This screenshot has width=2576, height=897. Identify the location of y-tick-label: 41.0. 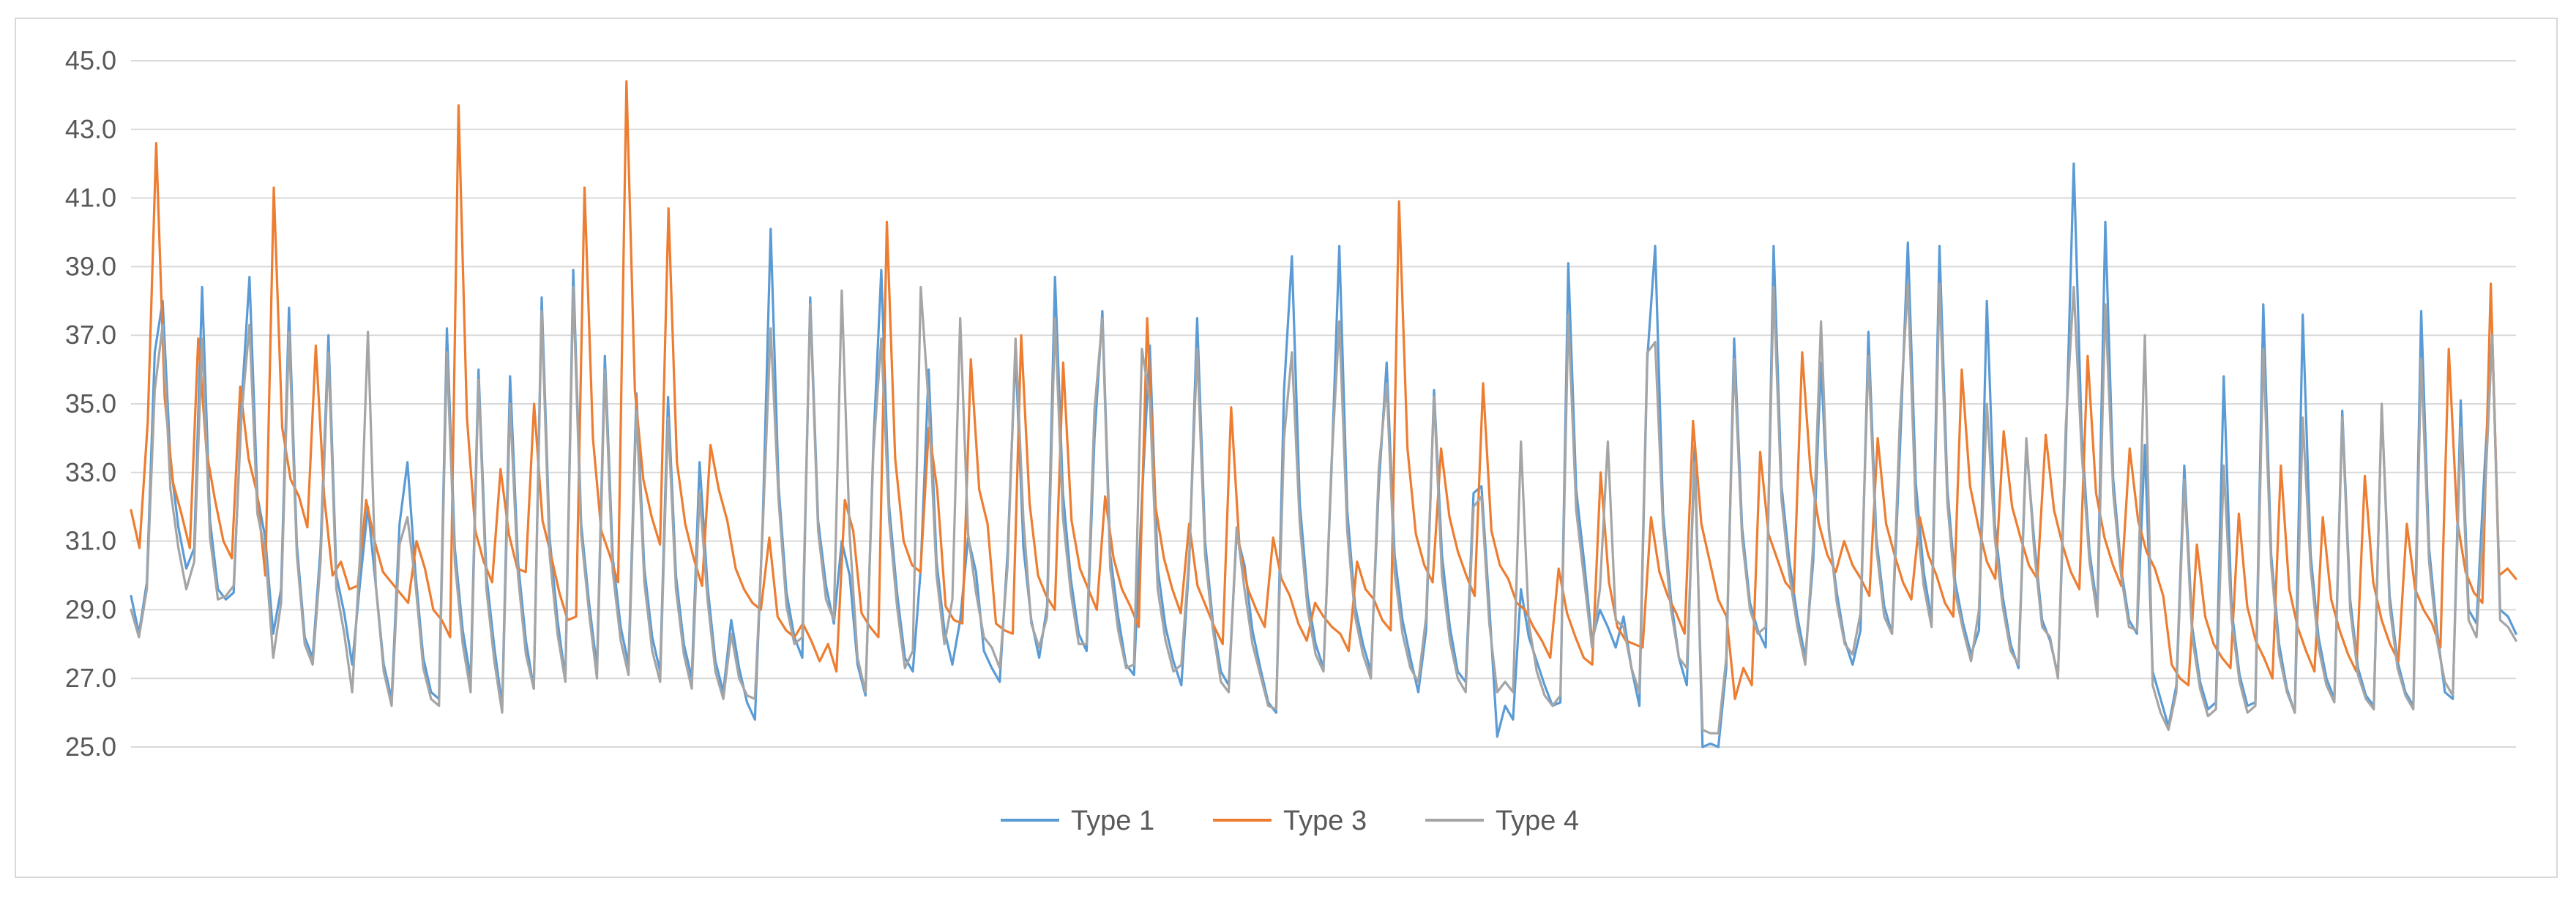
(90, 198).